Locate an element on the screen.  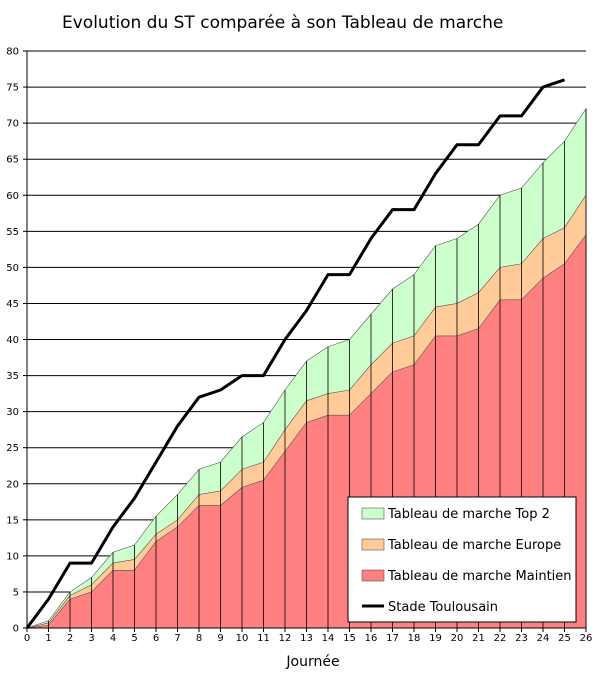
y-tick-label: 40 is located at coordinates (12, 340).